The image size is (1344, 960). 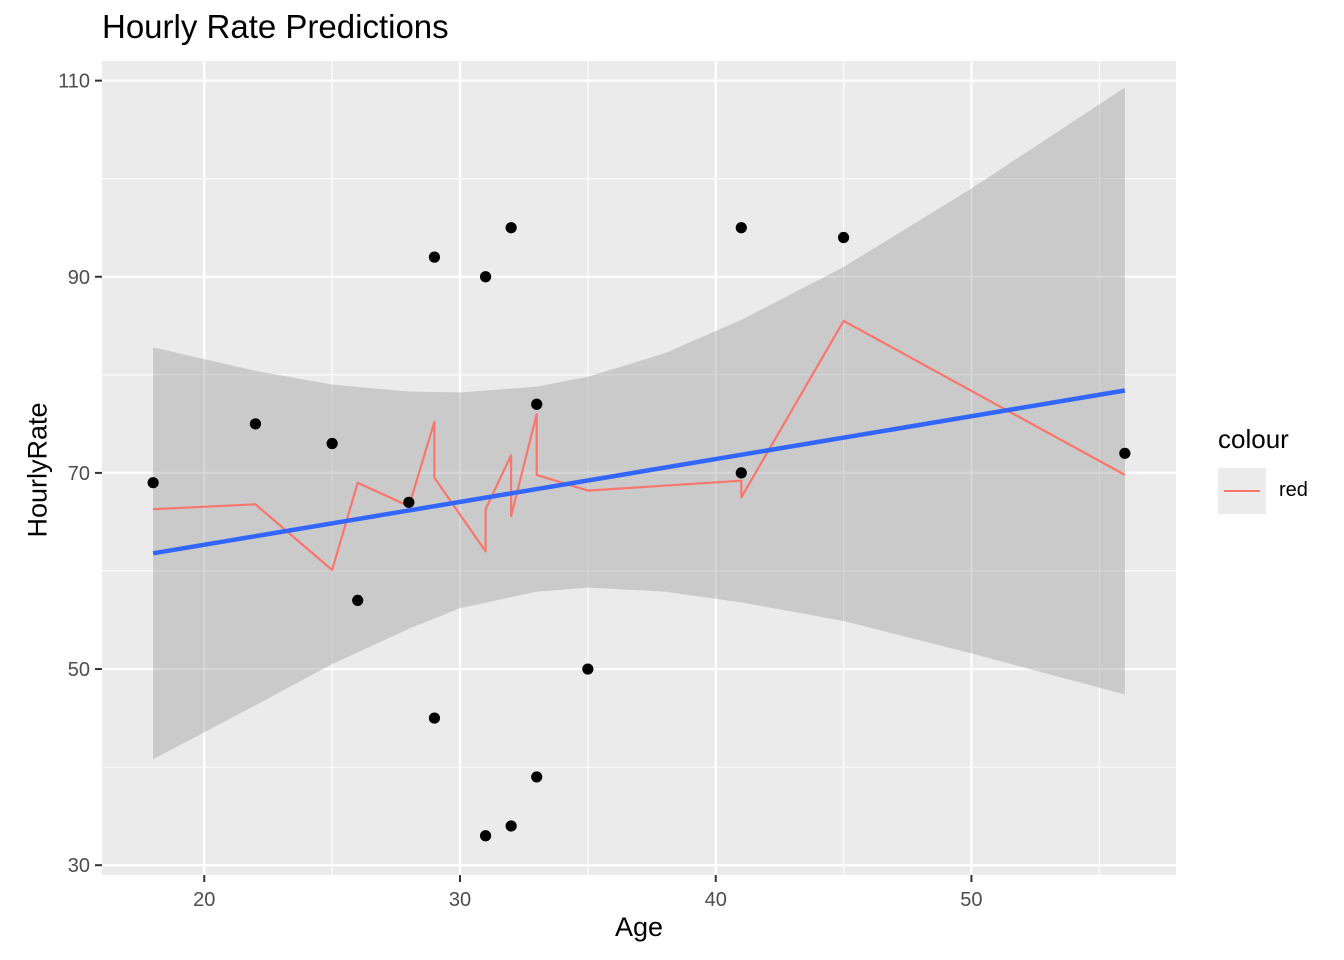 What do you see at coordinates (971, 900) in the screenshot?
I see `x-tick-label: 50` at bounding box center [971, 900].